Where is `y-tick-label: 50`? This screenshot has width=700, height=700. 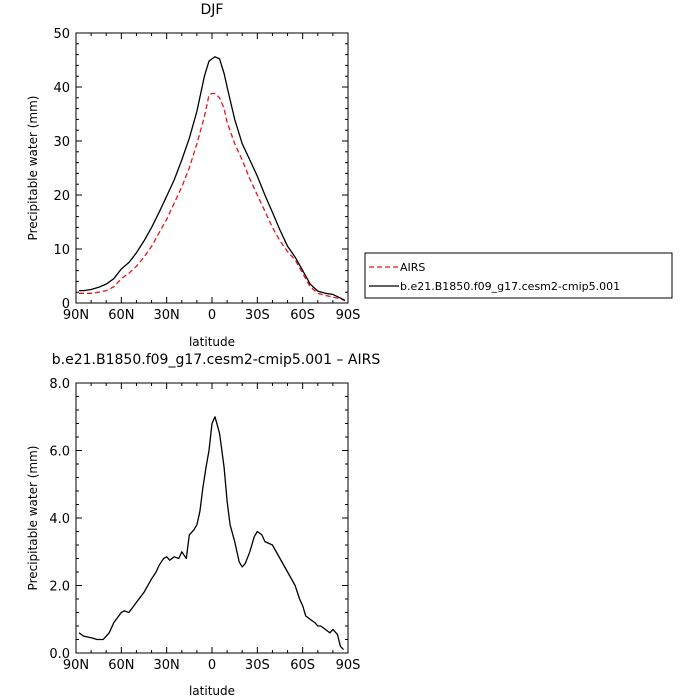 y-tick-label: 50 is located at coordinates (61, 34).